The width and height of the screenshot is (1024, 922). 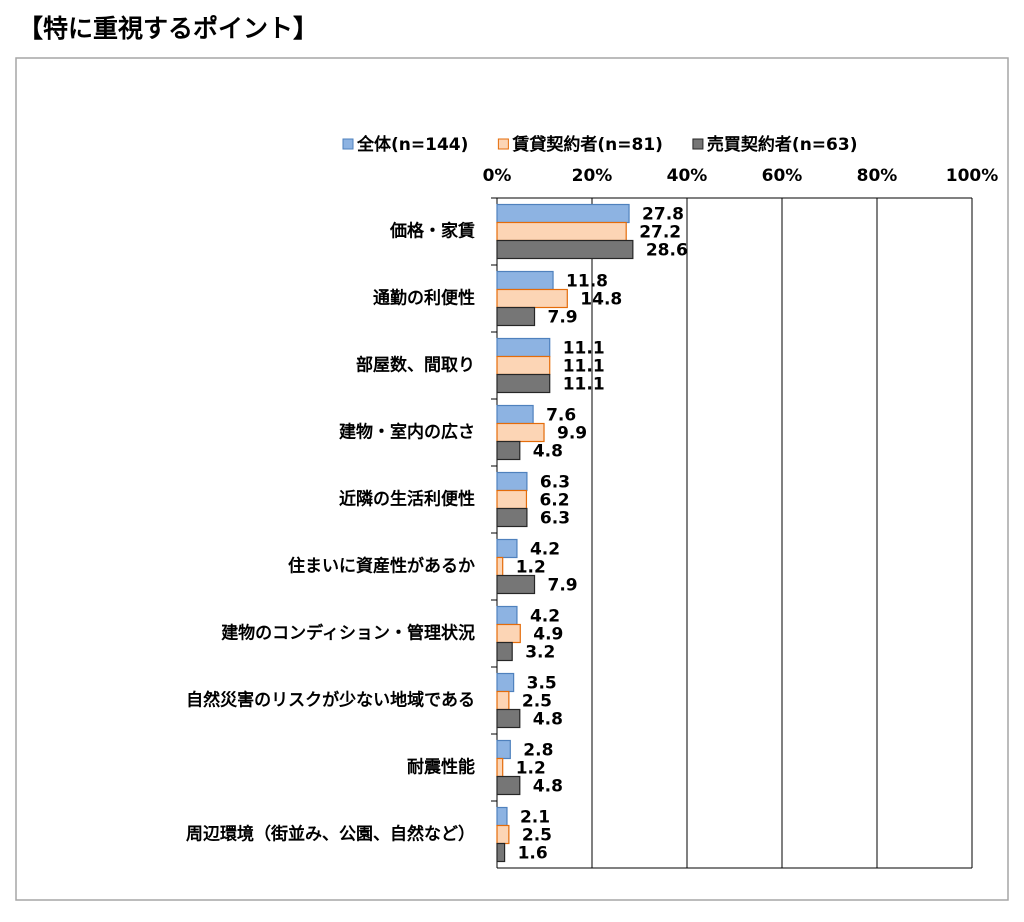 I want to click on data-label: 3.5, so click(x=542, y=684).